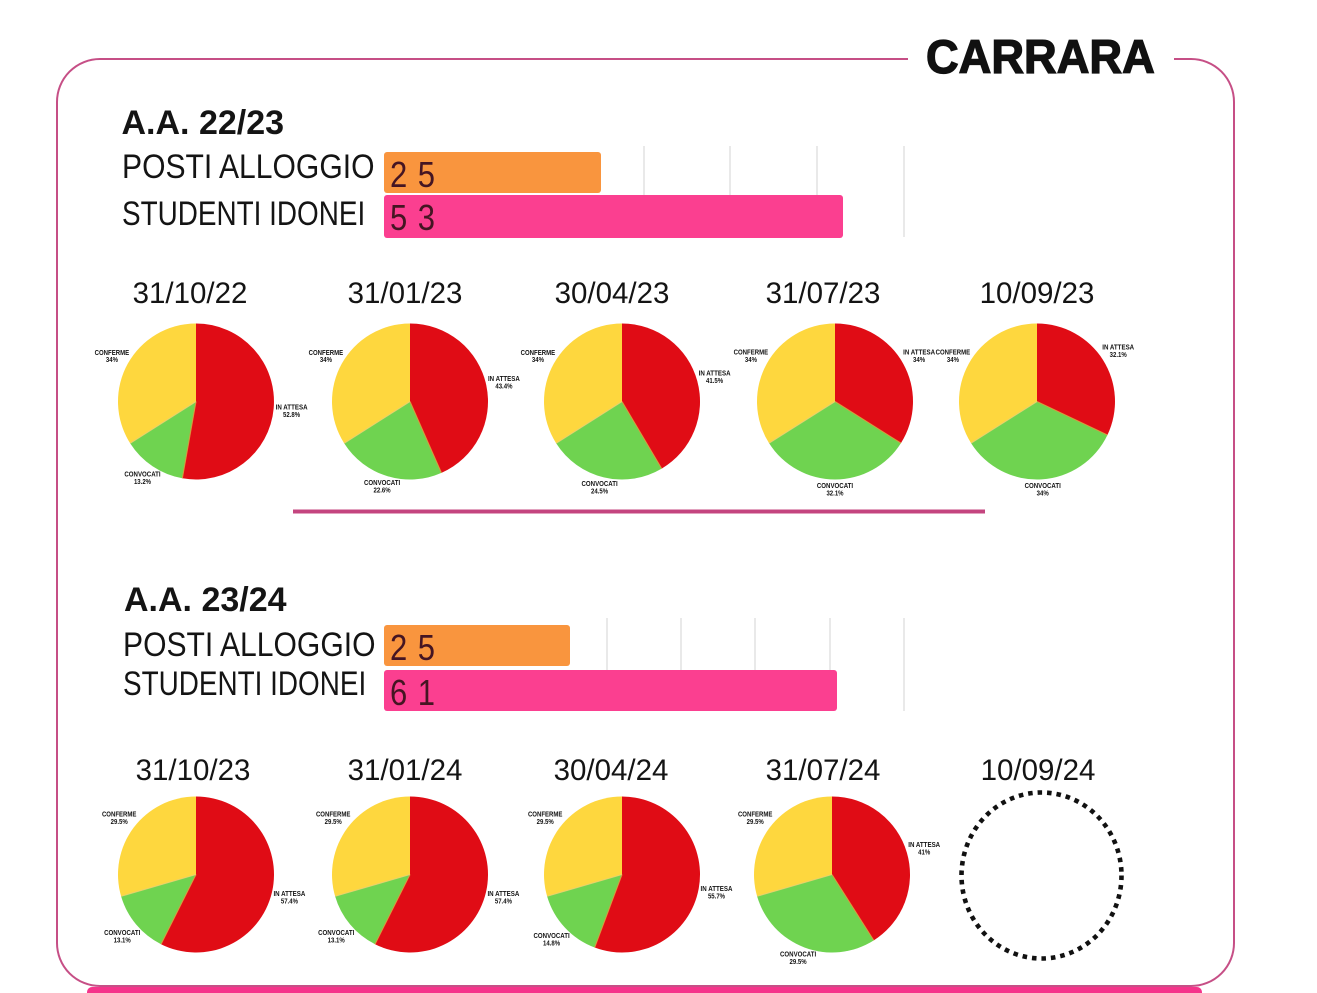 This screenshot has height=993, width=1317. What do you see at coordinates (600, 492) in the screenshot?
I see `svg-text: 24.5%` at bounding box center [600, 492].